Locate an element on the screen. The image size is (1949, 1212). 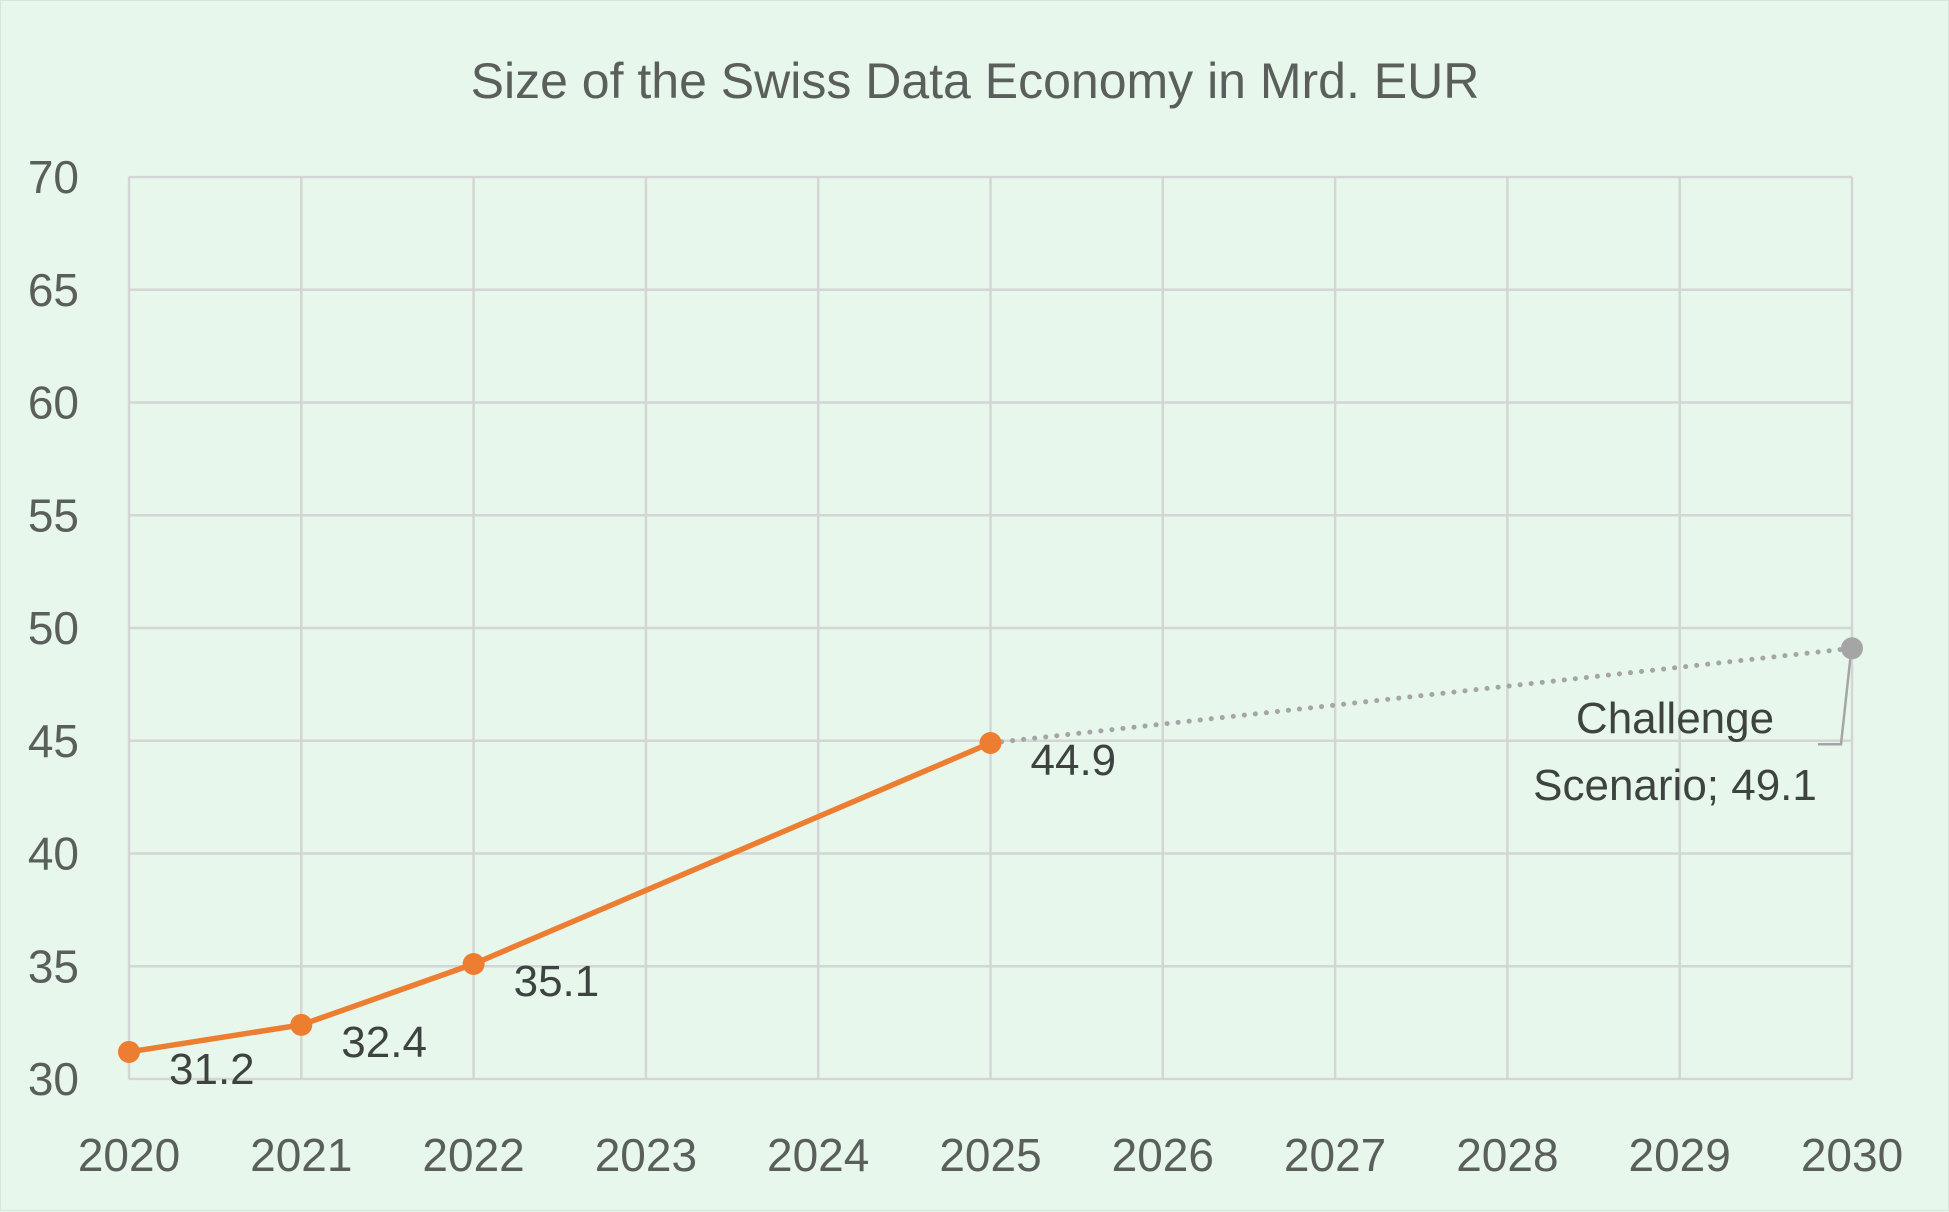
y-tick-label: 65 is located at coordinates (53, 290).